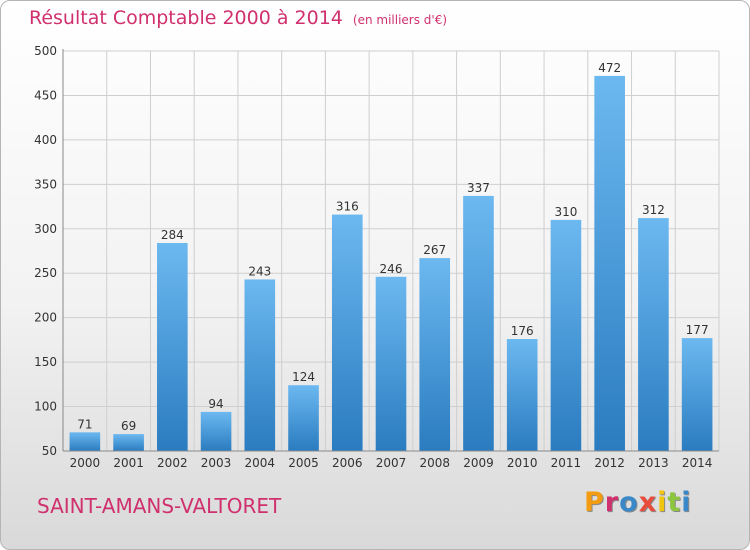 The image size is (750, 550). What do you see at coordinates (128, 426) in the screenshot?
I see `data-label: 69` at bounding box center [128, 426].